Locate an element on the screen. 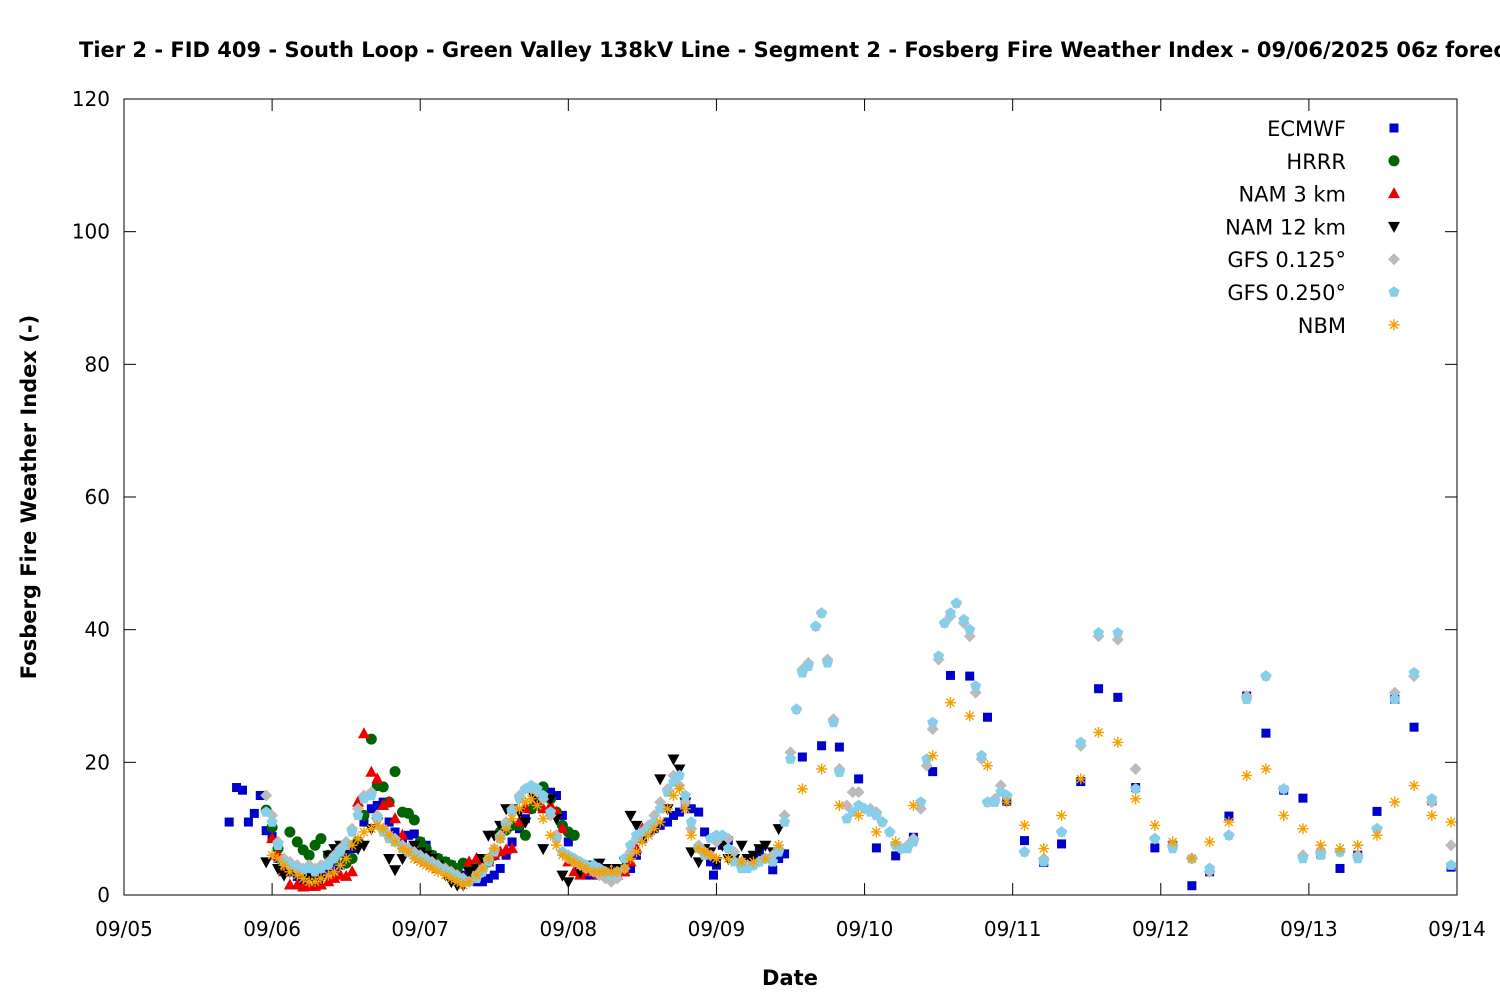 The image size is (1500, 1000). y-tick-label: 120 is located at coordinates (91, 99).